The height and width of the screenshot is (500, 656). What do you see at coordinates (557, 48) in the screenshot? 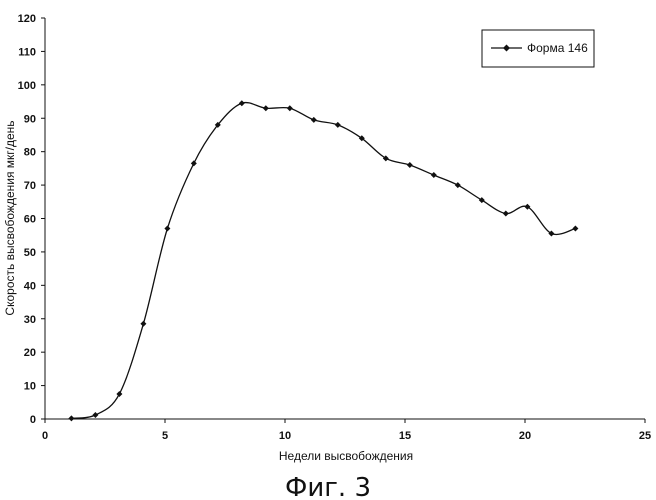
I see `legend-label-forma-146: Форма 146` at bounding box center [557, 48].